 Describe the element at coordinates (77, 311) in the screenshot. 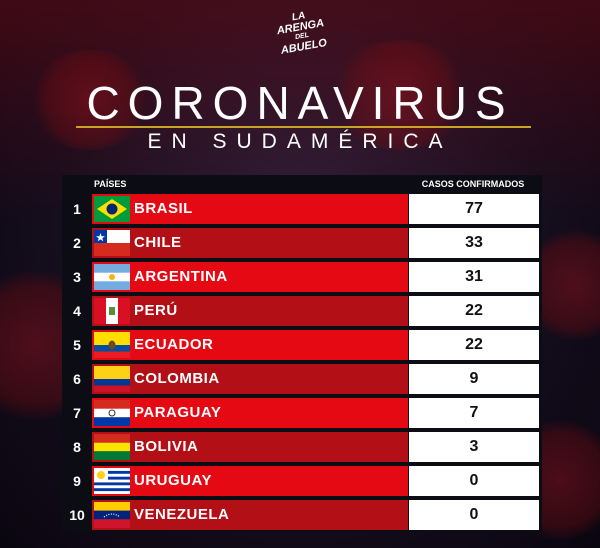

I see `rank-number: 4` at that location.